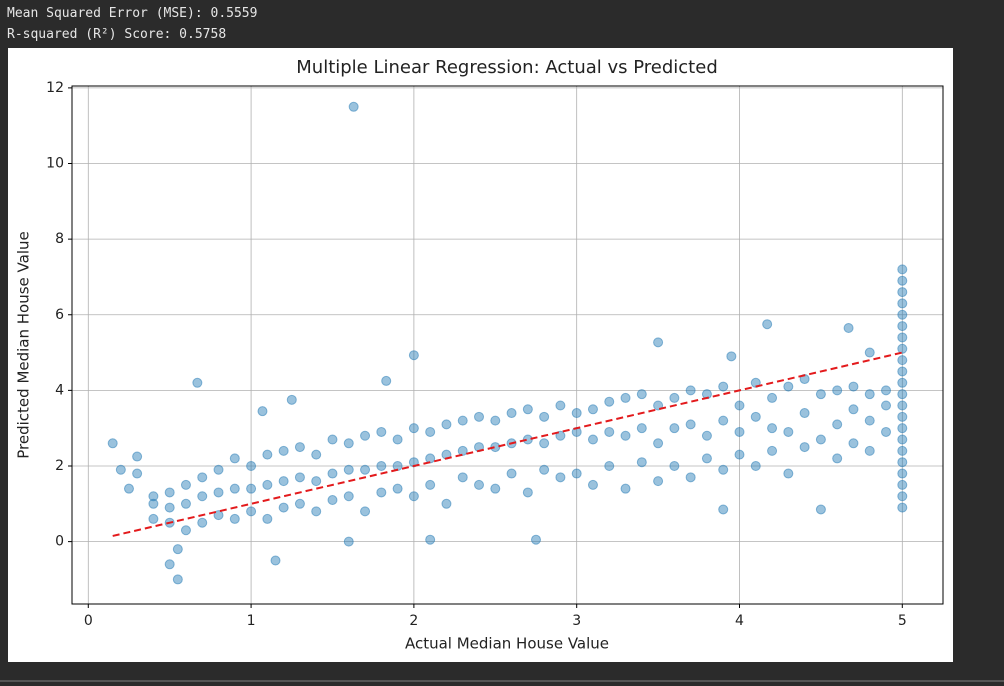 The image size is (1004, 686). Describe the element at coordinates (251, 621) in the screenshot. I see `x-tick-label: 1` at that location.